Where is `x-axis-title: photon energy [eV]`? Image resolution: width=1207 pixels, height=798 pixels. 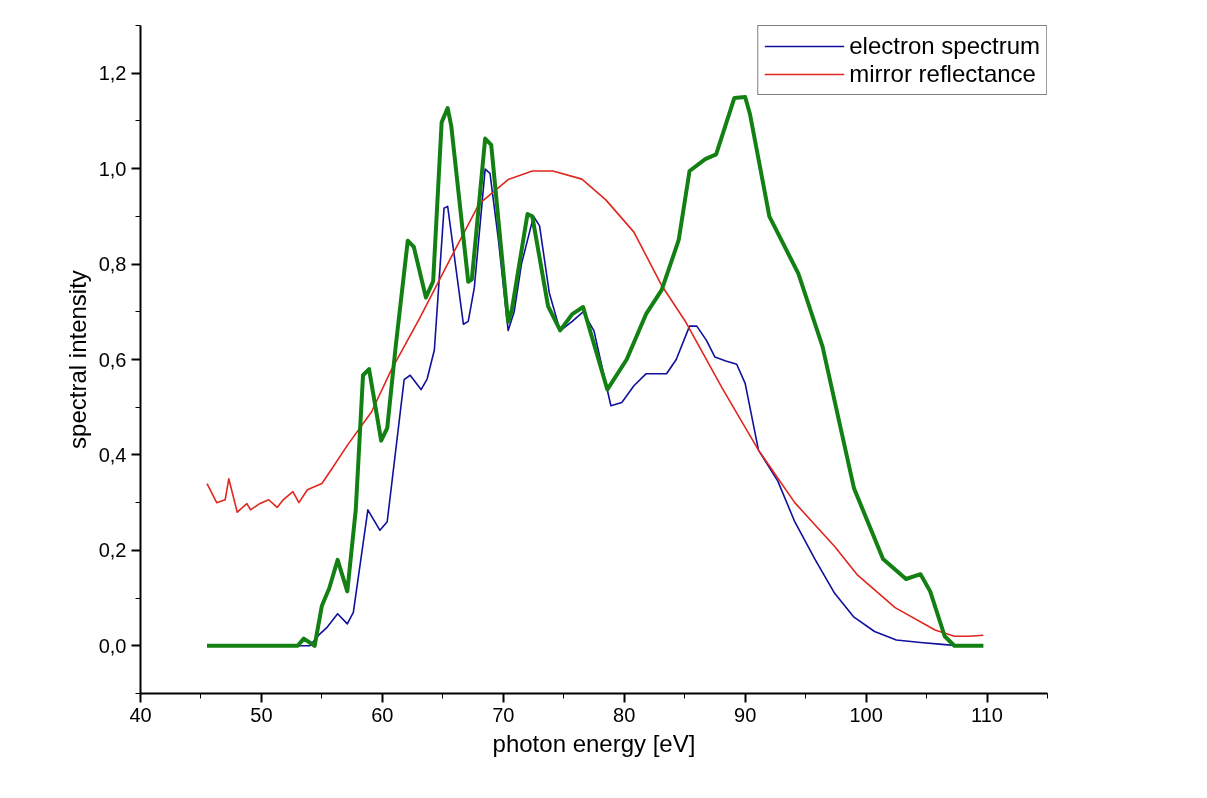 x-axis-title: photon energy [eV] is located at coordinates (594, 743).